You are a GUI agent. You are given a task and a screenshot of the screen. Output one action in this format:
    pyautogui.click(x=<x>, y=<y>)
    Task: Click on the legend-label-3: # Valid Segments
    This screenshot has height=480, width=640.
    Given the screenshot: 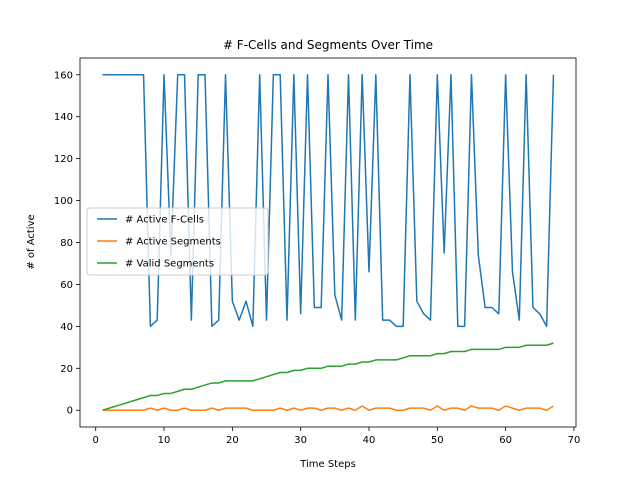 What is the action you would take?
    pyautogui.click(x=169, y=264)
    